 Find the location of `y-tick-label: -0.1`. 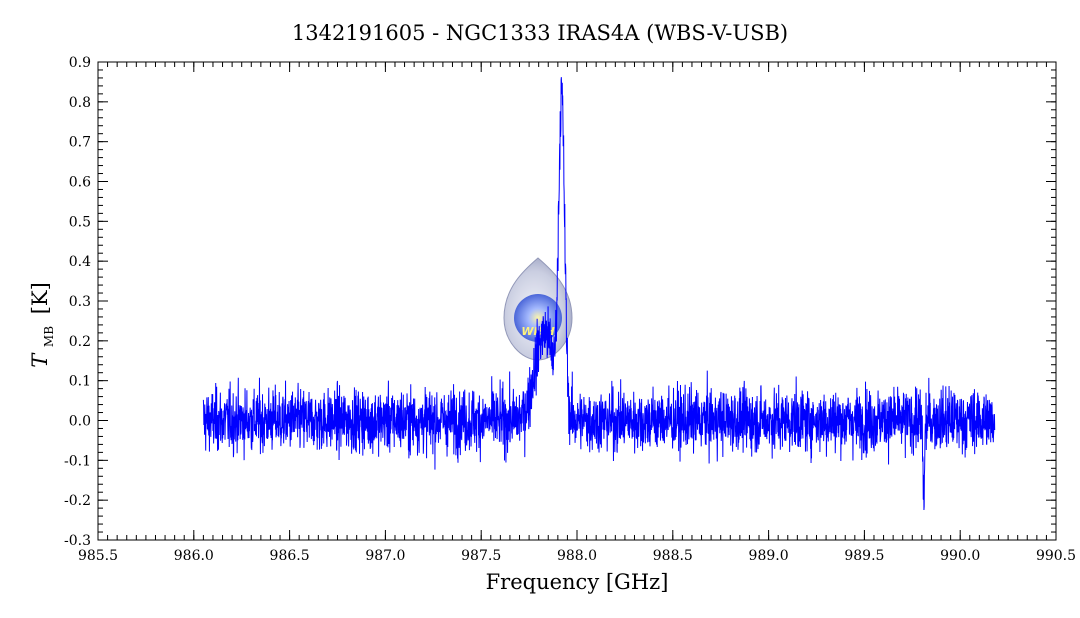

y-tick-label: -0.1 is located at coordinates (77, 461).